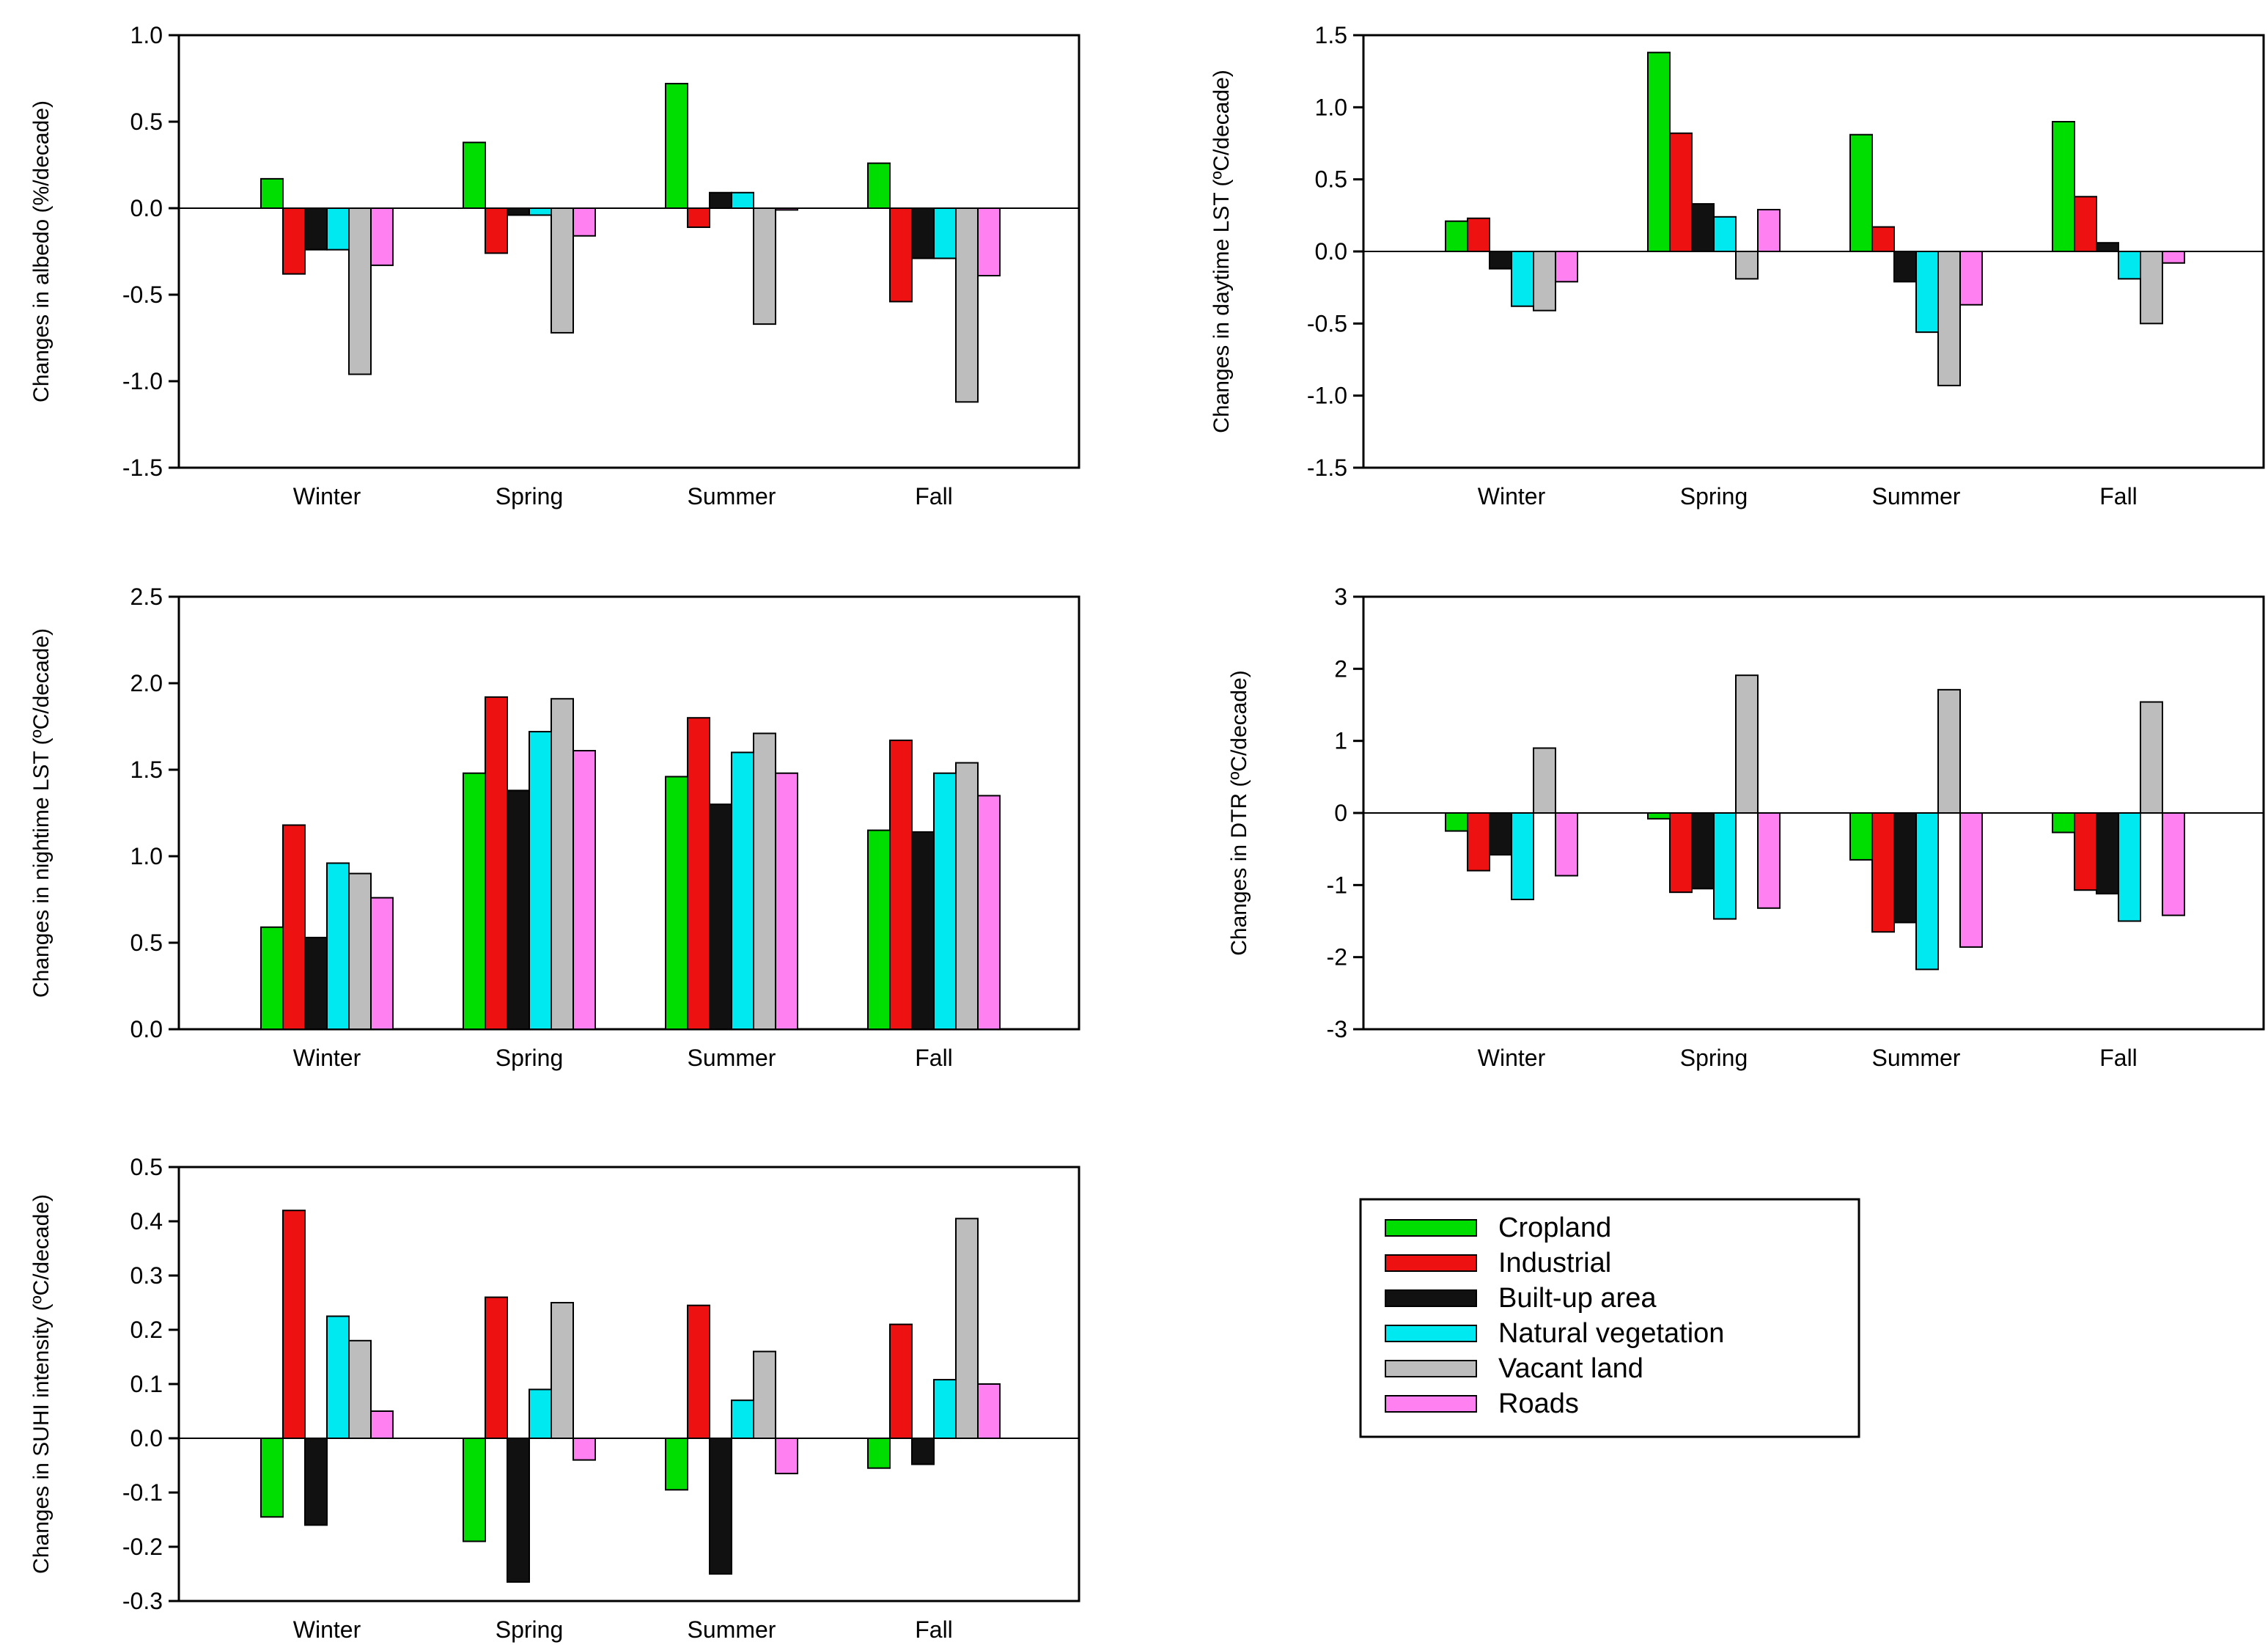 The height and width of the screenshot is (1645, 2268). What do you see at coordinates (1577, 1298) in the screenshot?
I see `legend-label-built-up-area: Built-up area` at bounding box center [1577, 1298].